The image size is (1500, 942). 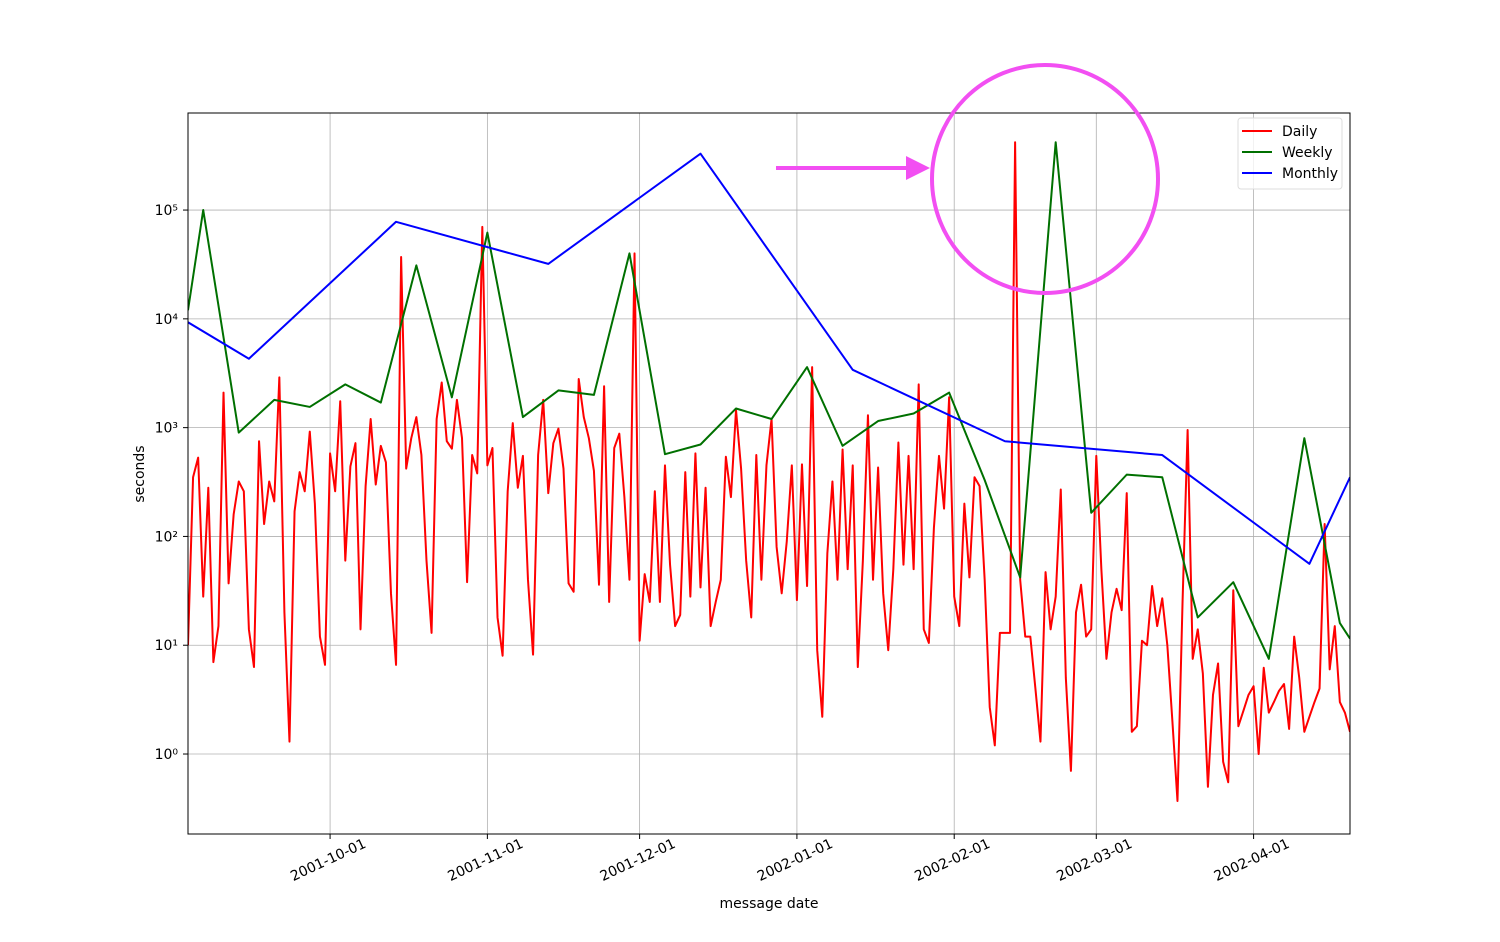 I want to click on y-tick-label: 10¹, so click(x=166, y=646).